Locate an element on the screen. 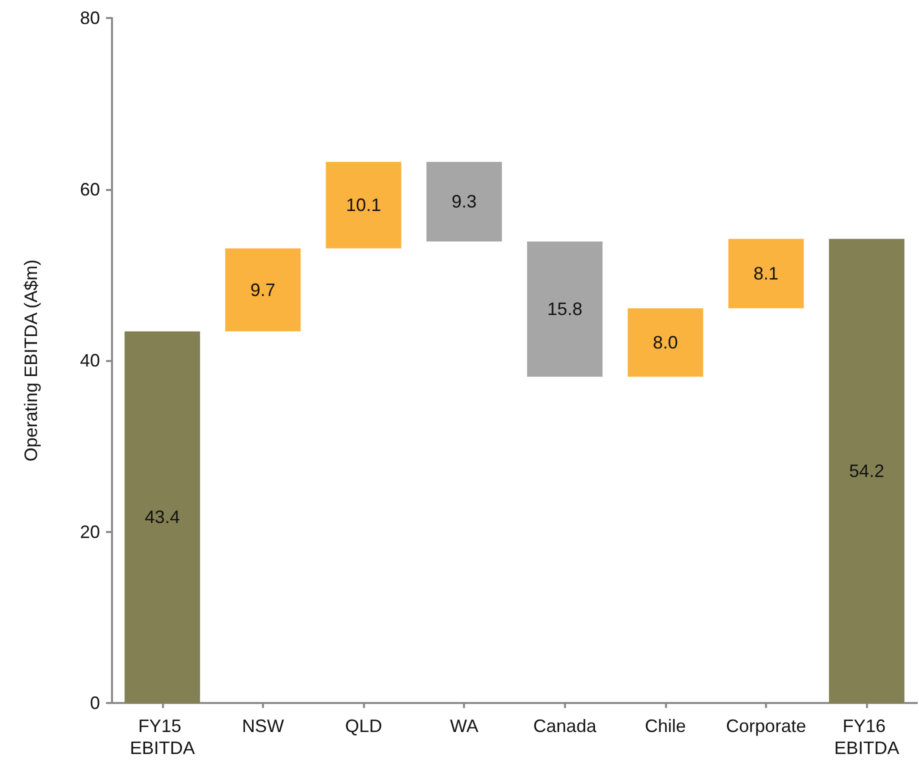 The width and height of the screenshot is (919, 768). data-label: 15.8 is located at coordinates (564, 309).